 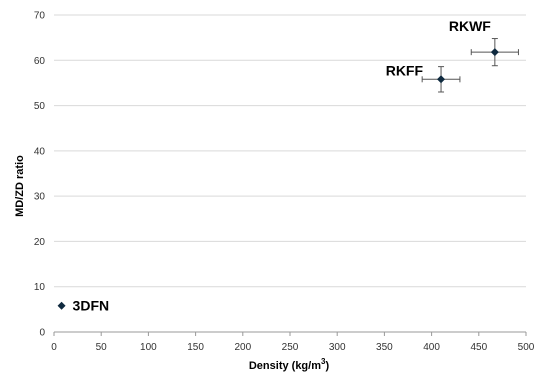 I want to click on x-tick-label: 350, so click(x=384, y=347).